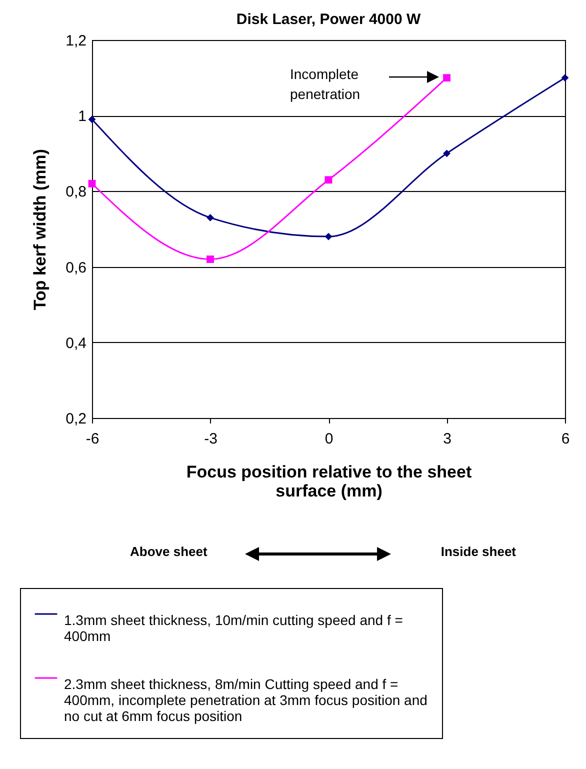  Describe the element at coordinates (329, 481) in the screenshot. I see `x-axis-title: Focus position relative to the sheet surface (mm)` at that location.